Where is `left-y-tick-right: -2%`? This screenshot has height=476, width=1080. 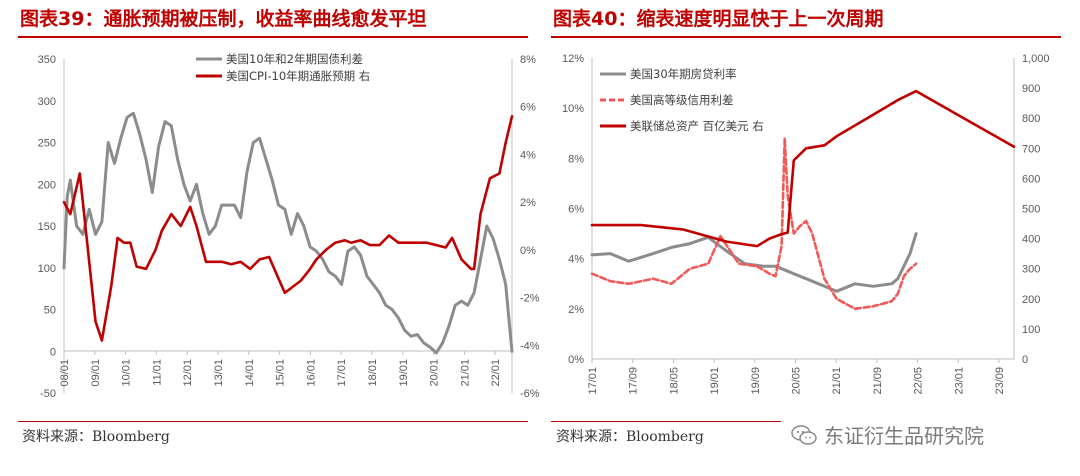 left-y-tick-right: -2% is located at coordinates (530, 299).